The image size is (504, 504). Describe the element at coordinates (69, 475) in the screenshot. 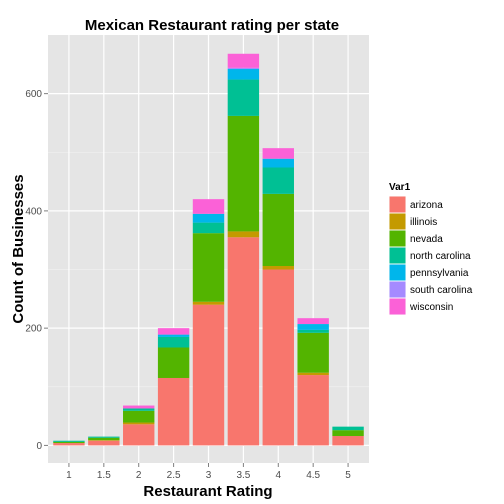

I see `x-tick-label: 1` at that location.